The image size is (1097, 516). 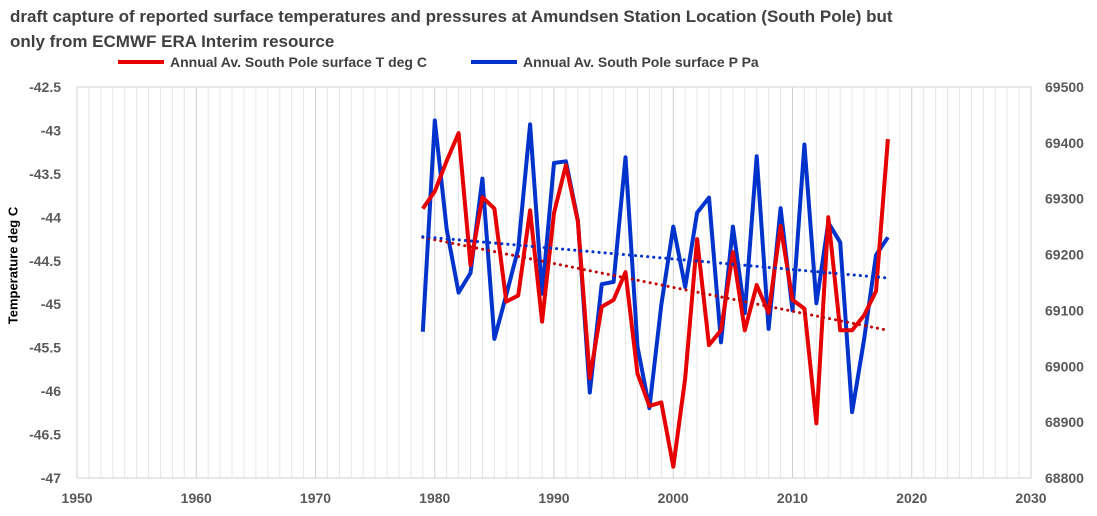 I want to click on y-tick-label: -46, so click(x=51, y=391).